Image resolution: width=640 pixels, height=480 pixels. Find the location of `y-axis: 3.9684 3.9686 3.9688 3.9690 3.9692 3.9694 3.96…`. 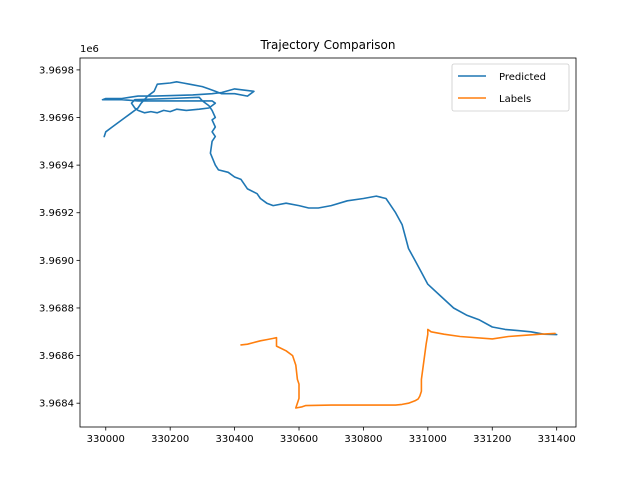

y-axis: 3.9684 3.9686 3.9688 3.9690 3.9692 3.9694 3.96… is located at coordinates (59, 237).